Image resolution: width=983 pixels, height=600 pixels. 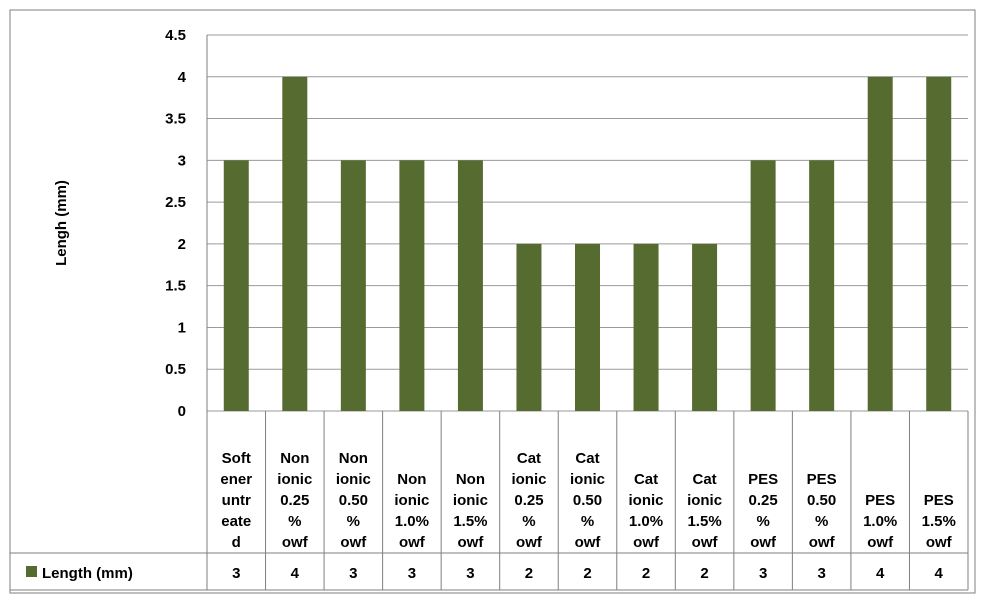 I want to click on y-tick-label: 1, so click(x=182, y=327).